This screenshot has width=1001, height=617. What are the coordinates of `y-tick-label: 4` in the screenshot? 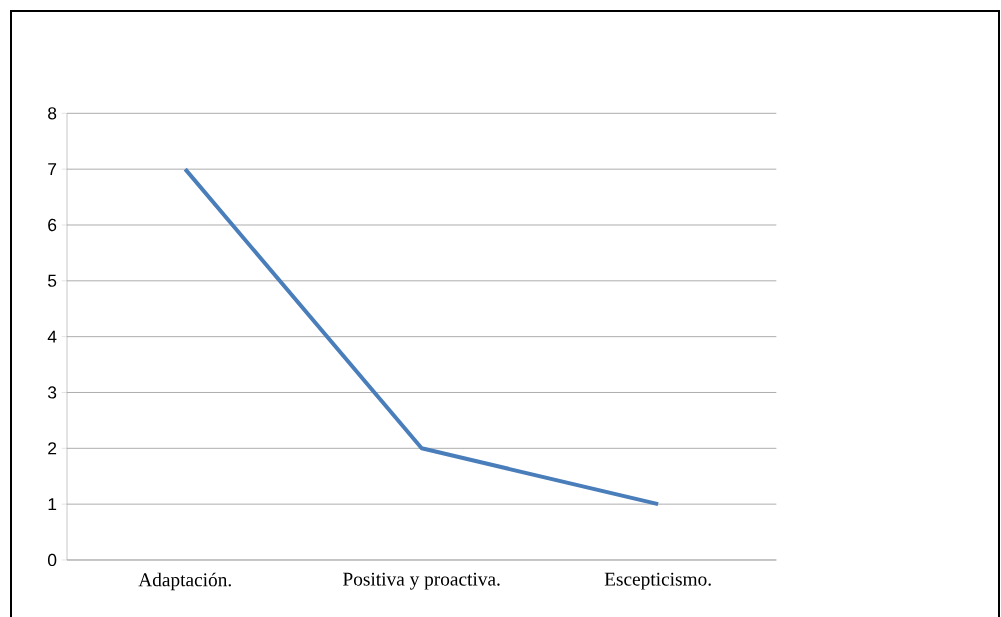 It's located at (52, 336).